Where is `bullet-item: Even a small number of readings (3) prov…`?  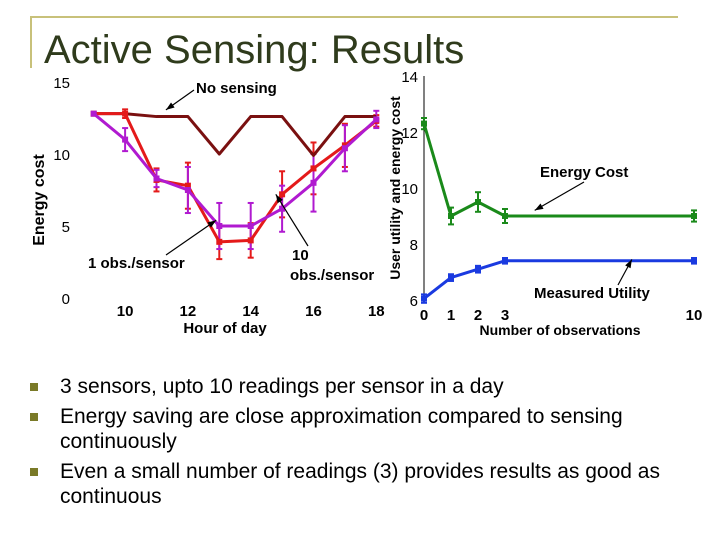 bullet-item: Even a small number of readings (3) prov… is located at coordinates (365, 484).